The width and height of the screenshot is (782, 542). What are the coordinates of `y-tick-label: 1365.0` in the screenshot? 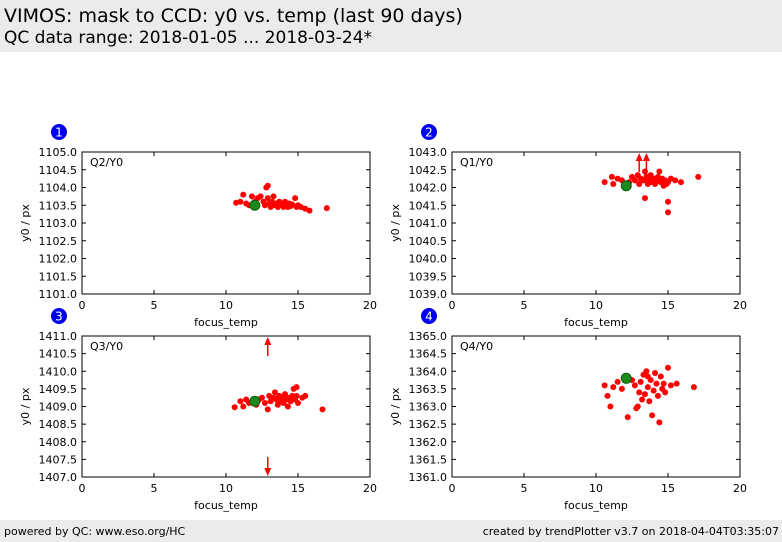 It's located at (428, 336).